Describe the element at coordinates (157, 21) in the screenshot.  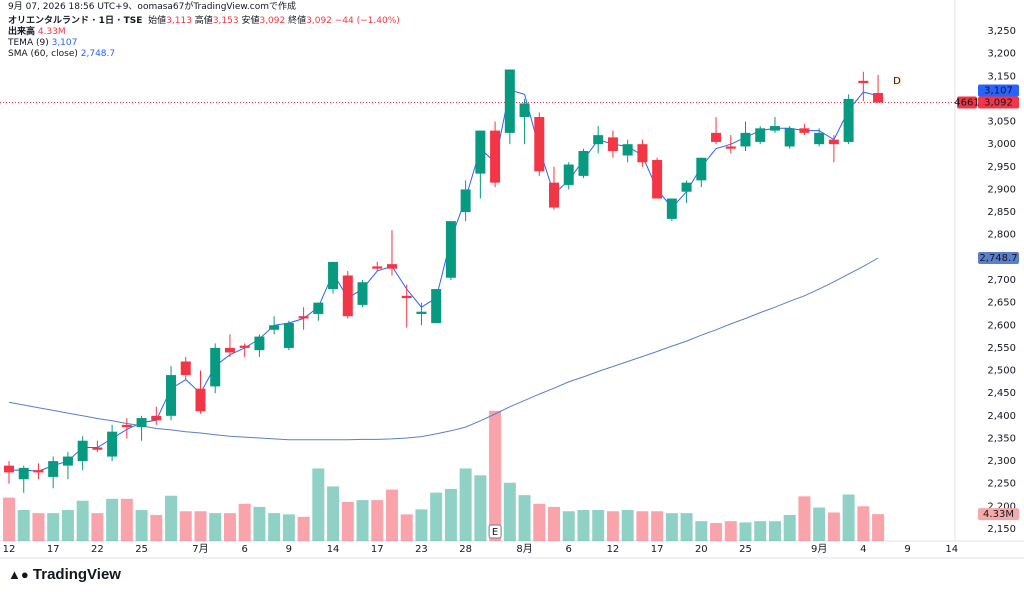
I see `label: 始値` at that location.